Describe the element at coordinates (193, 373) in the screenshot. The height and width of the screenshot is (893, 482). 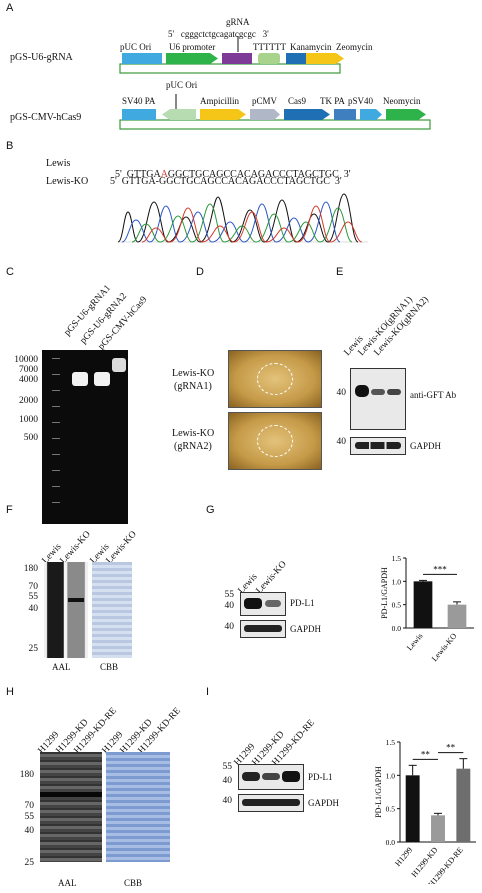
I see `paneld-row1-line1: Lewis-KO` at that location.